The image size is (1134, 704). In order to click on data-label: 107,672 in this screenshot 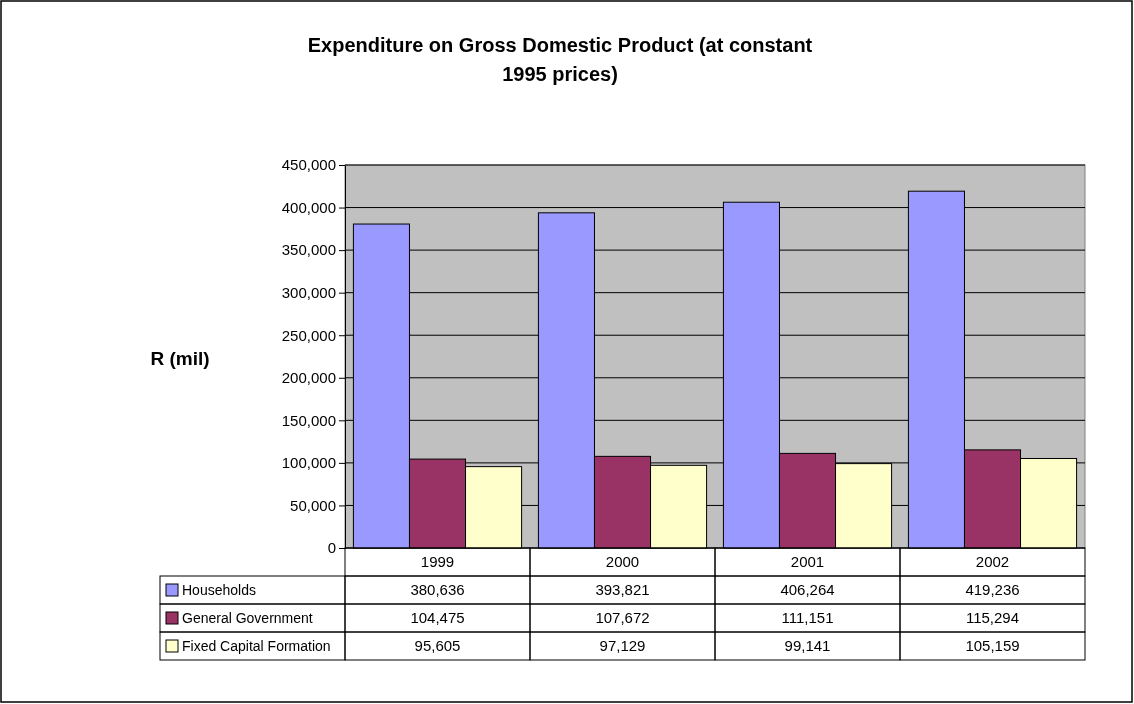, I will do `click(622, 617)`.